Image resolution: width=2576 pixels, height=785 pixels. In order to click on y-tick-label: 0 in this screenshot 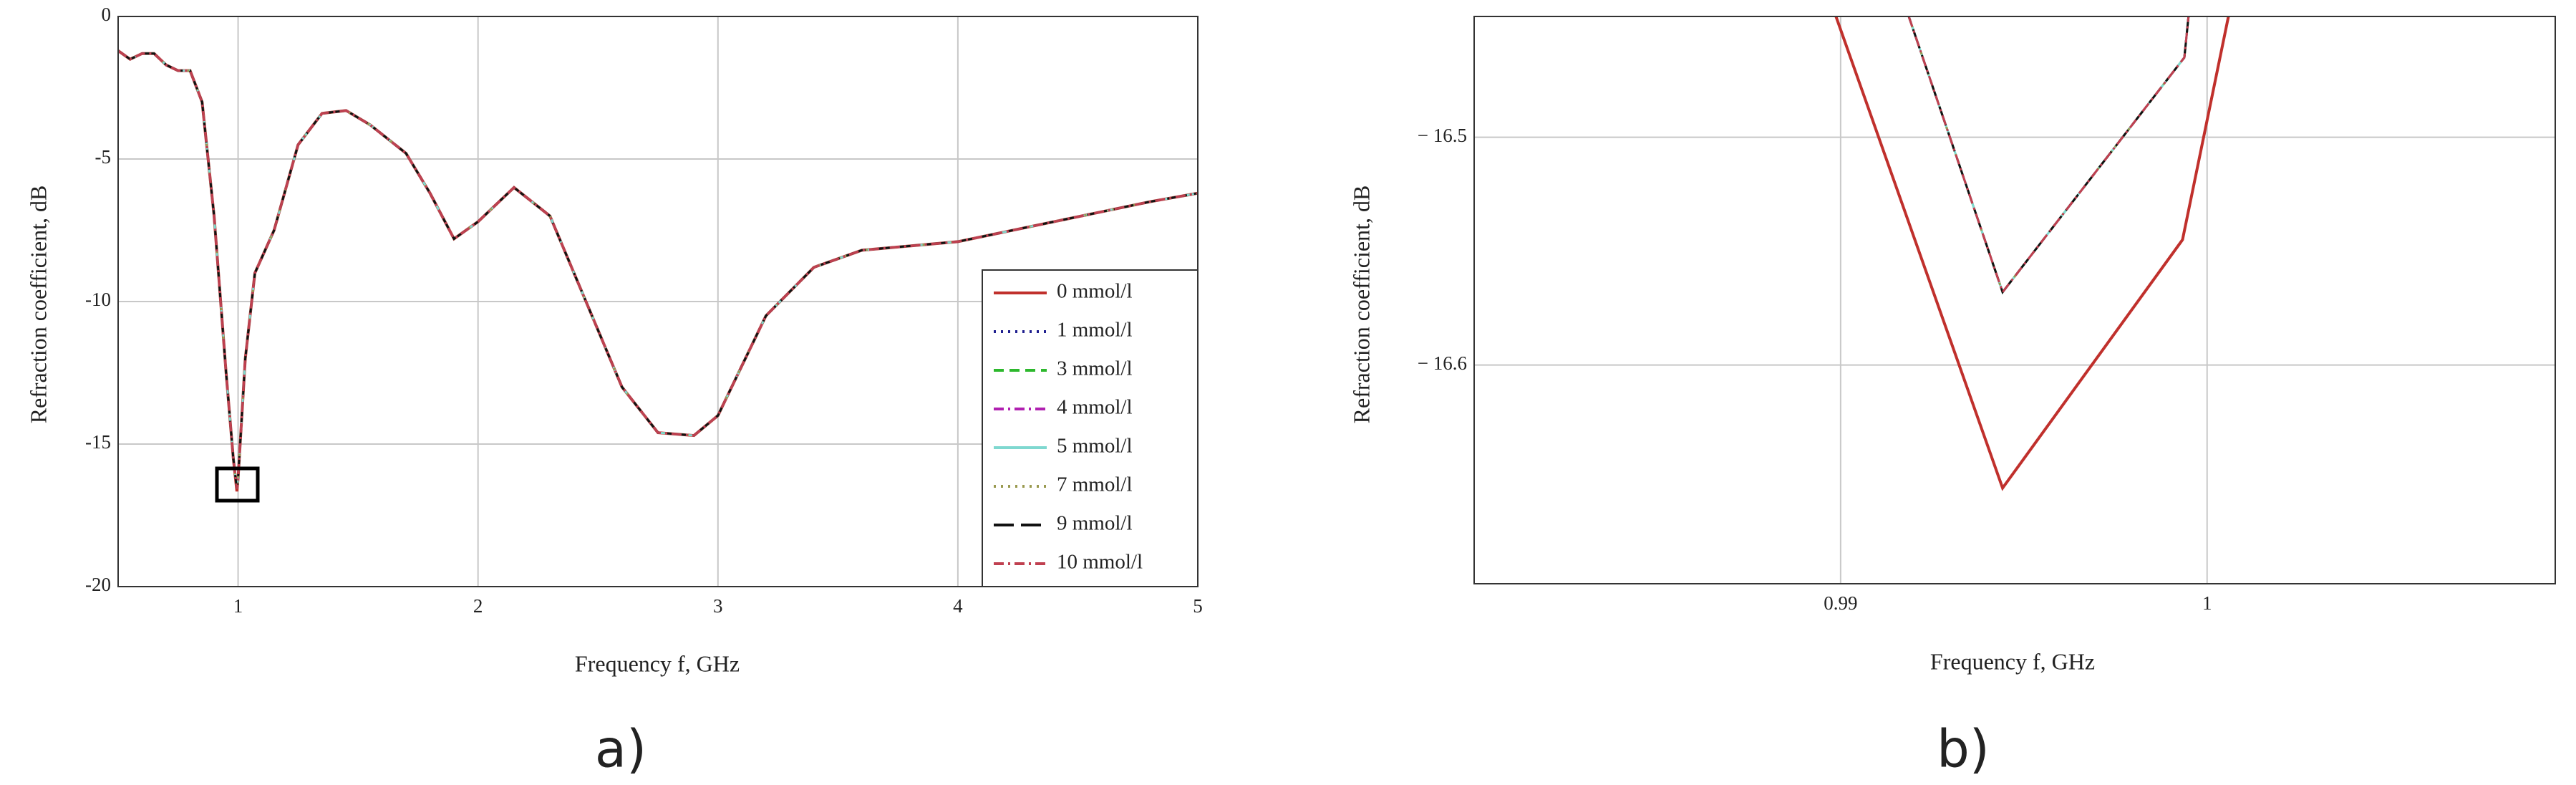, I will do `click(107, 15)`.